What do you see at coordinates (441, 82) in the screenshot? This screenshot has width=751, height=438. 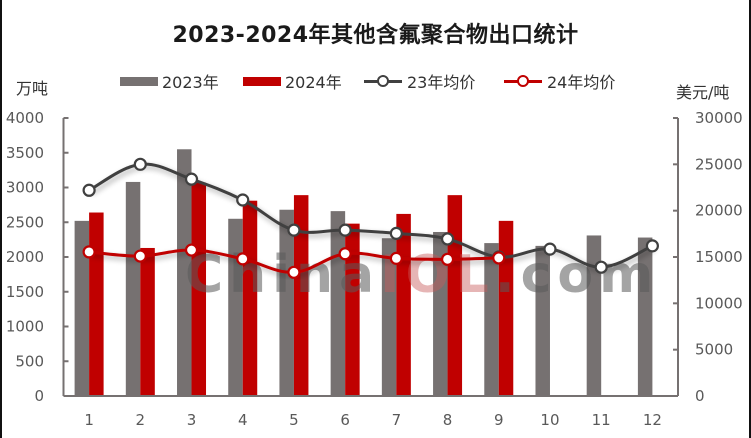 I see `legend-label: 23年均价` at bounding box center [441, 82].